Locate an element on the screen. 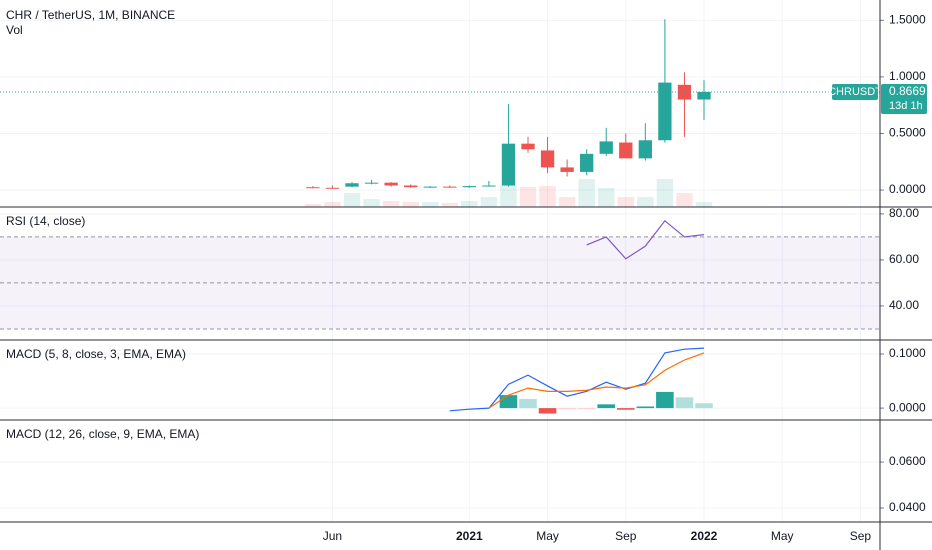  y-tick-label: 0.5000 is located at coordinates (907, 133).